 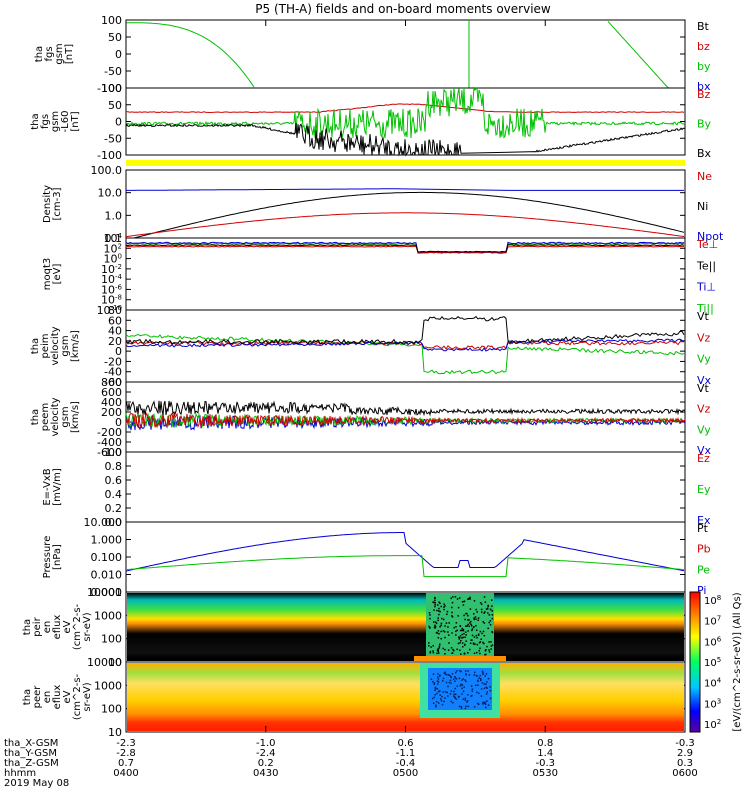 What do you see at coordinates (703, 26) in the screenshot?
I see `legend-item: Bt` at bounding box center [703, 26].